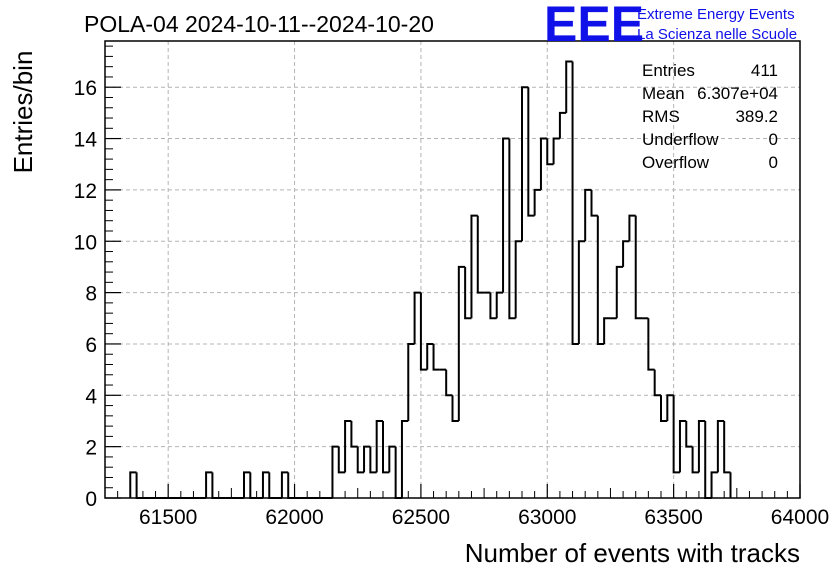 The image size is (836, 572). I want to click on x-tick-label: 62500, so click(421, 517).